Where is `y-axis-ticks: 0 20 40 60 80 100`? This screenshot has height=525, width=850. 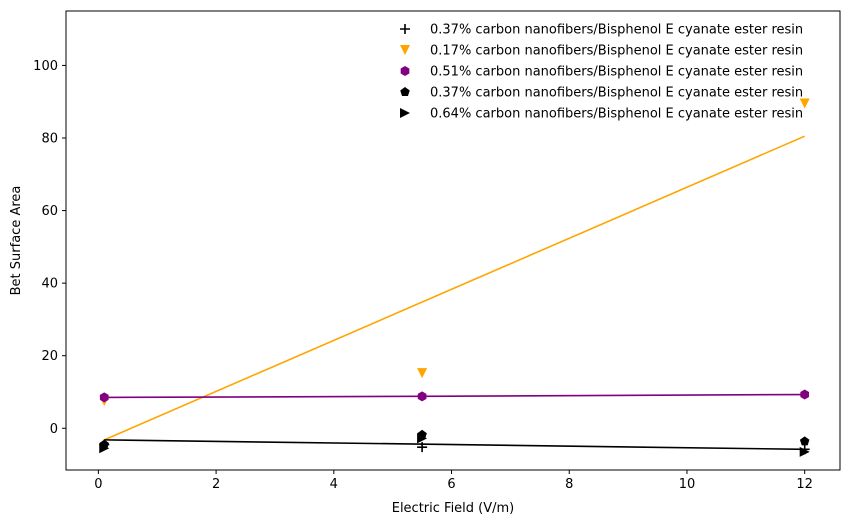
y-axis-ticks: 0 20 40 60 80 100 is located at coordinates (49, 248).